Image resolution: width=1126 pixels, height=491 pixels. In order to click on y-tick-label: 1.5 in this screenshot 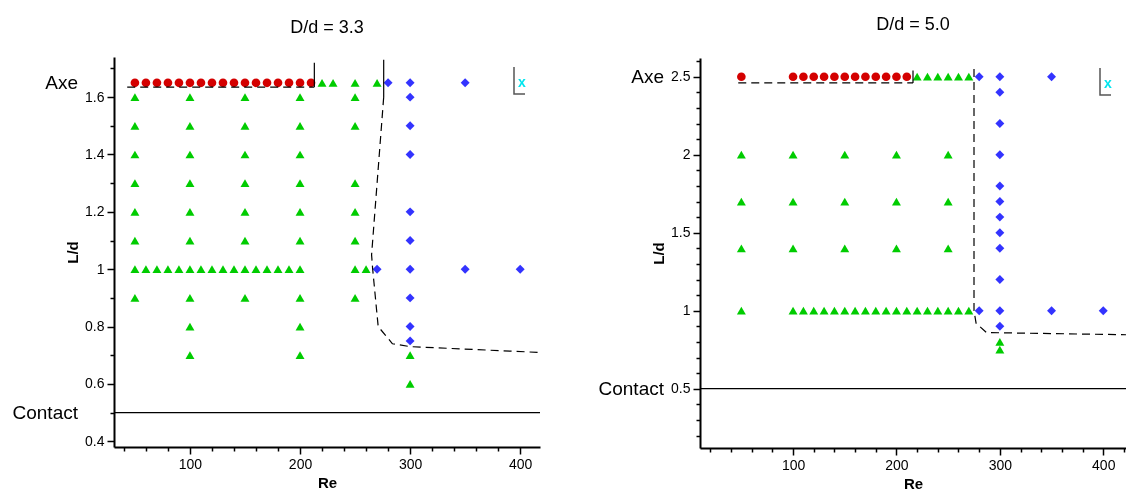, I will do `click(681, 232)`.